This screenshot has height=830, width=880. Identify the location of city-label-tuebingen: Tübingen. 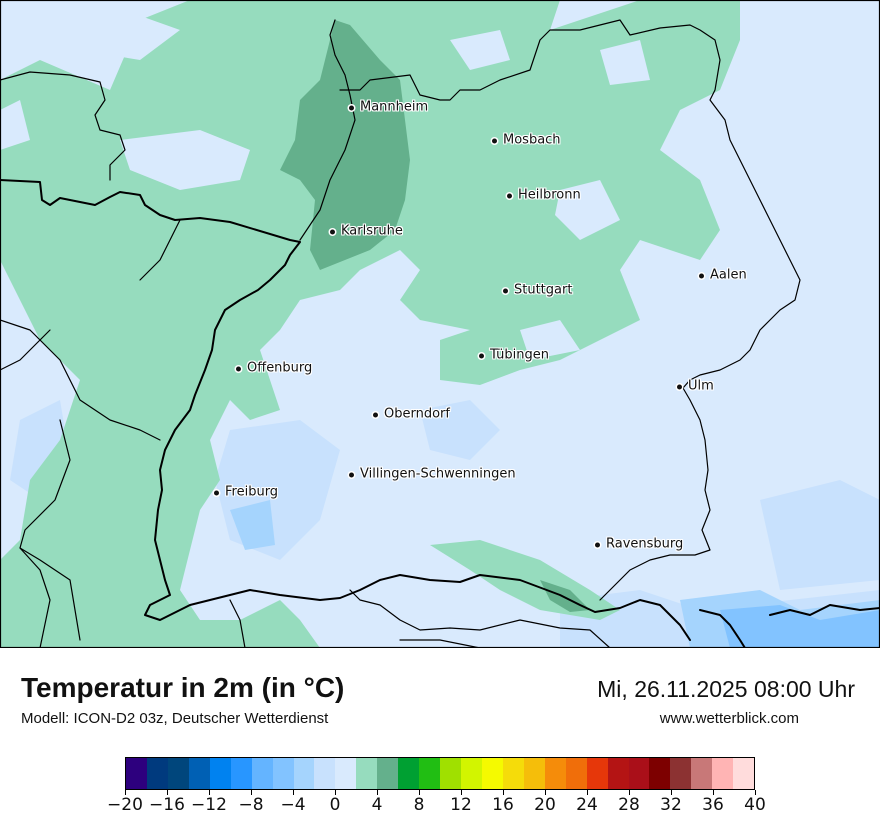
(514, 355).